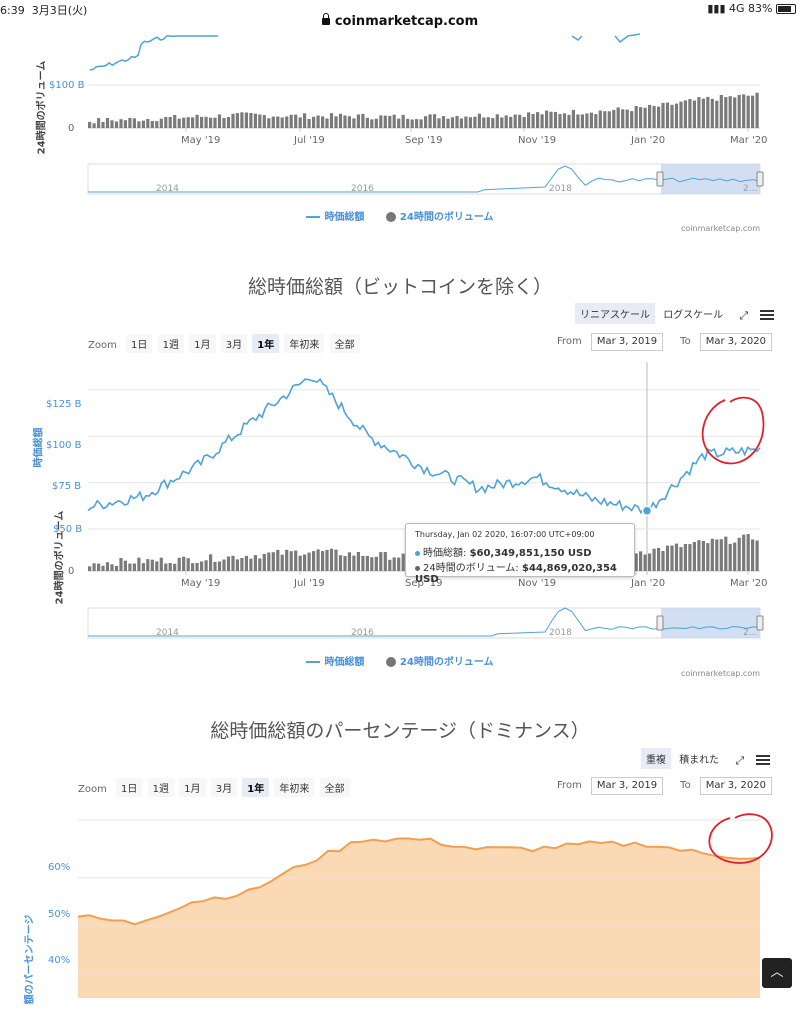 This screenshot has height=1010, width=800. I want to click on scroll-to-top-button: ︿, so click(777, 973).